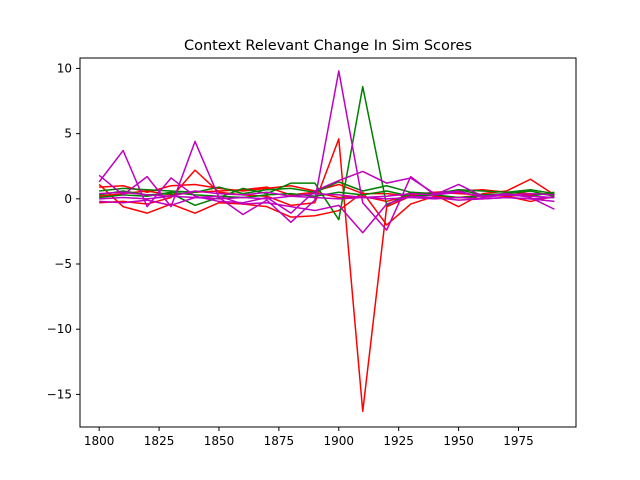  Describe the element at coordinates (339, 441) in the screenshot. I see `x-tick-label: 1900` at that location.